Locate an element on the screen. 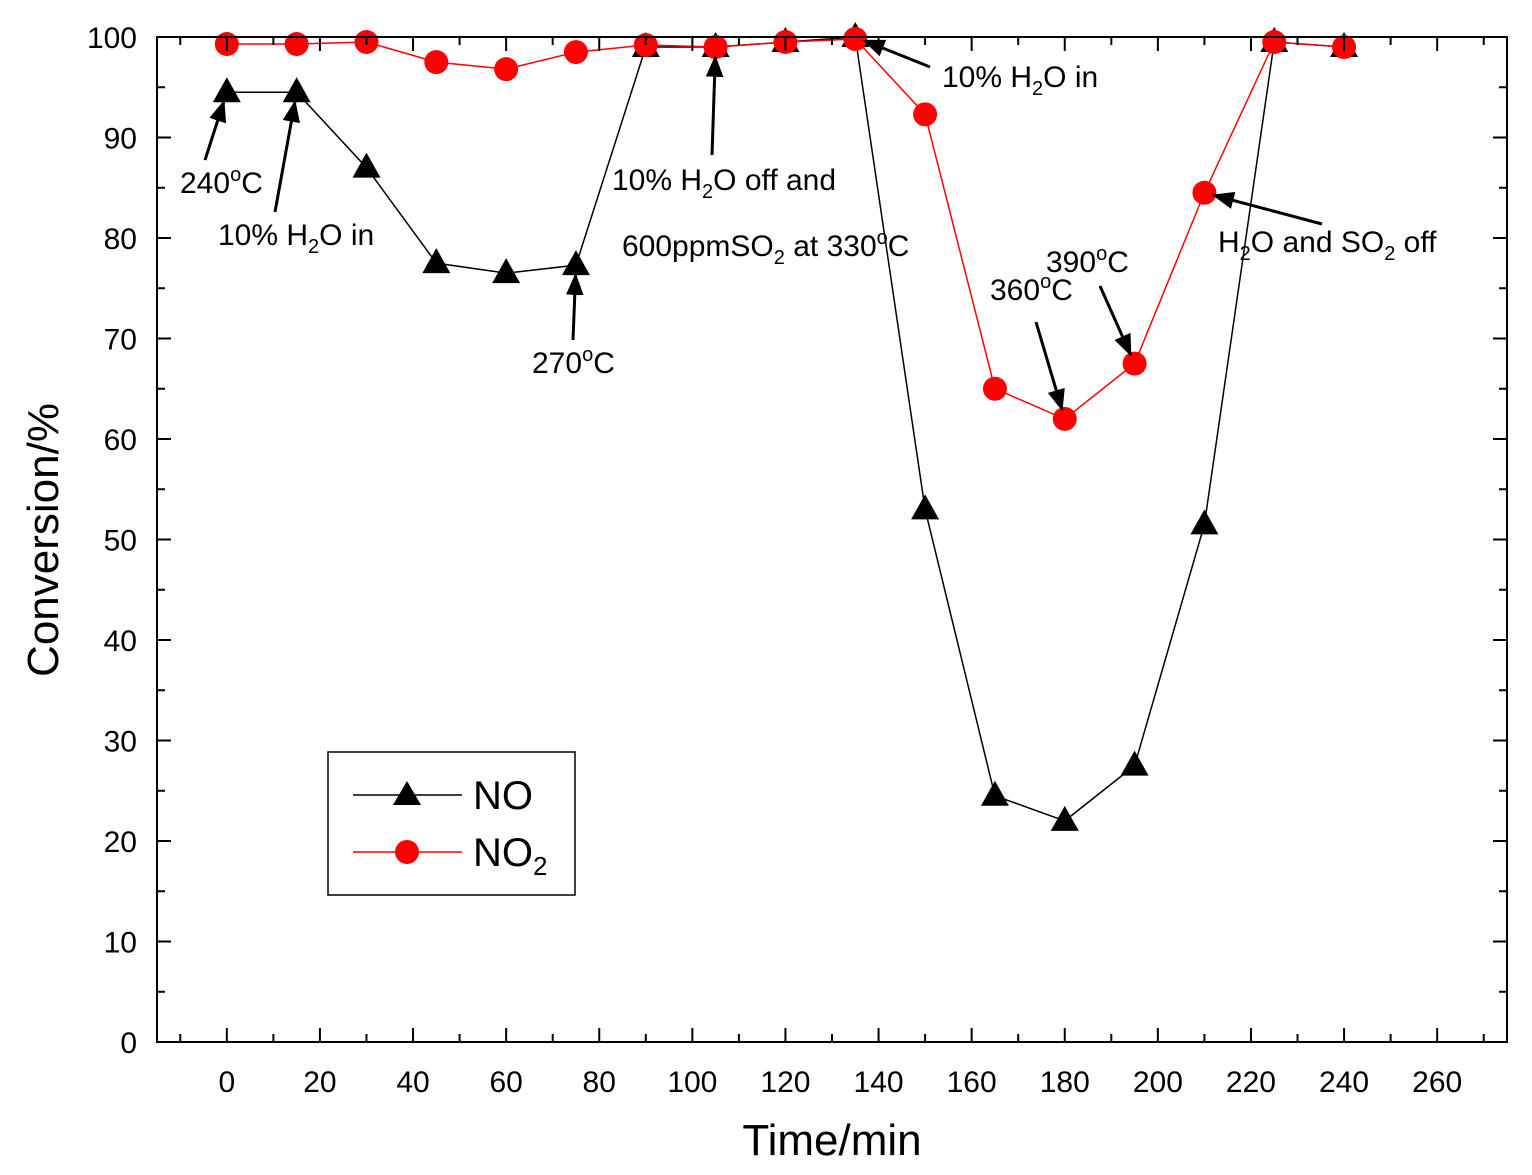 The width and height of the screenshot is (1532, 1175). x-tick-label: 260 is located at coordinates (1437, 1082).